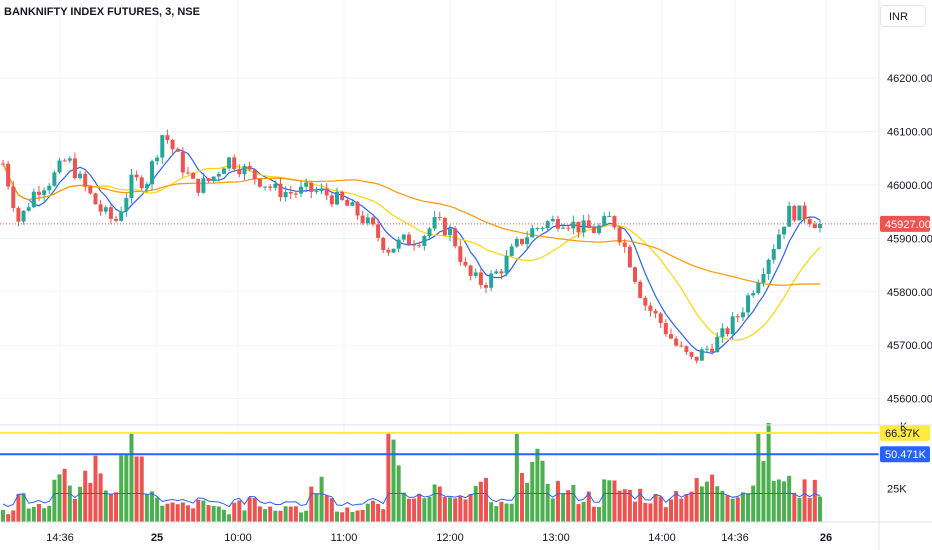 The image size is (932, 550). I want to click on last-price-label: 45927.00, so click(908, 225).